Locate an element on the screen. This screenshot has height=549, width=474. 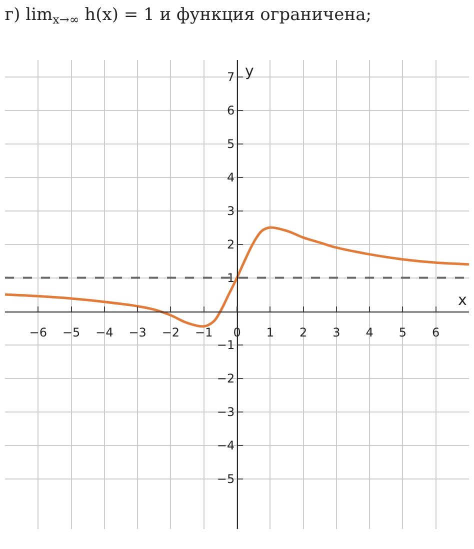
x-tick-label: −3 is located at coordinates (137, 333).